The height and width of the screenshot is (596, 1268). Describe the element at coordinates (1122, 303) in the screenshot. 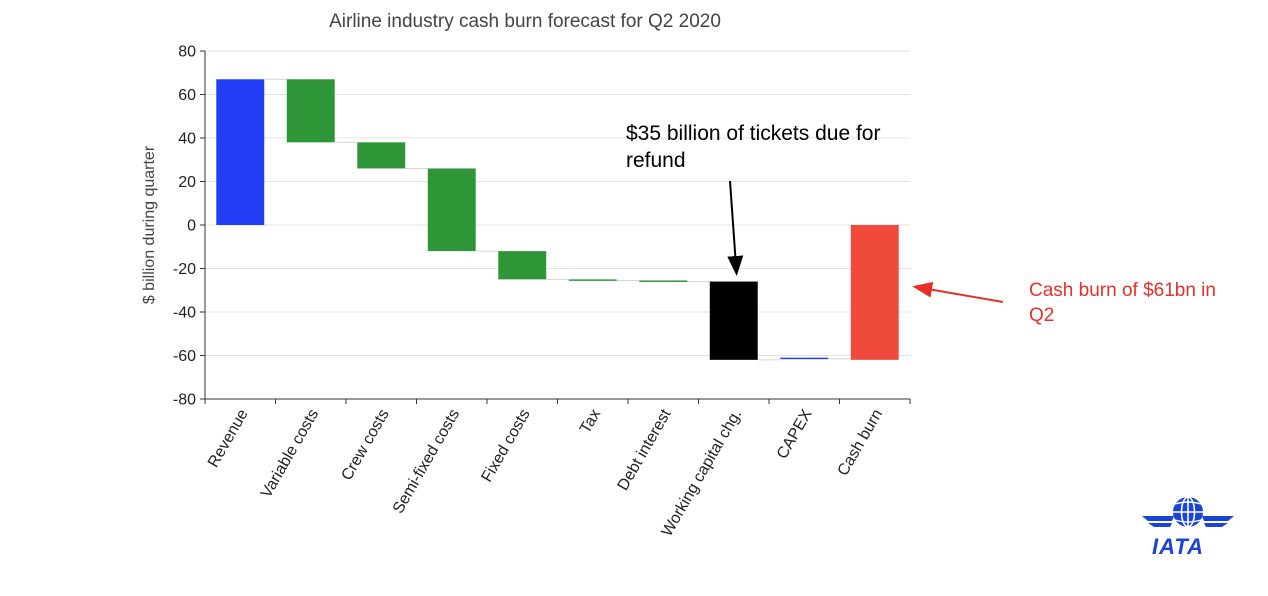

I see `cash-burn-annotation: Cash burn of $61bn in Q2` at that location.